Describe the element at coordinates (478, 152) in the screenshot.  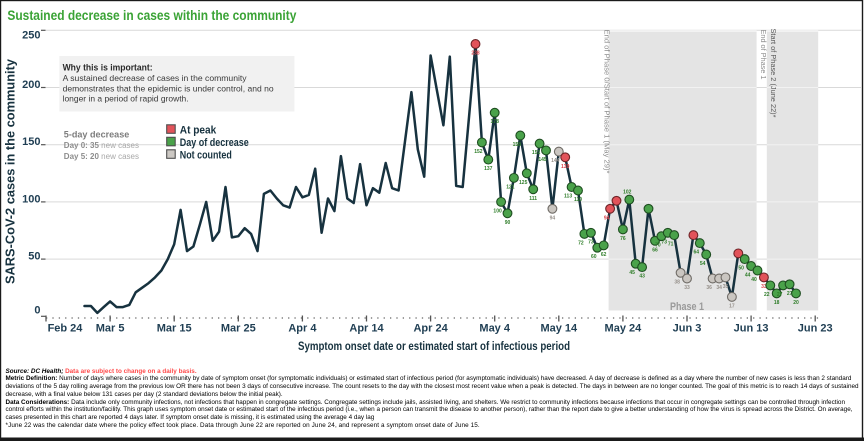
I see `svg-text: 152` at that location.